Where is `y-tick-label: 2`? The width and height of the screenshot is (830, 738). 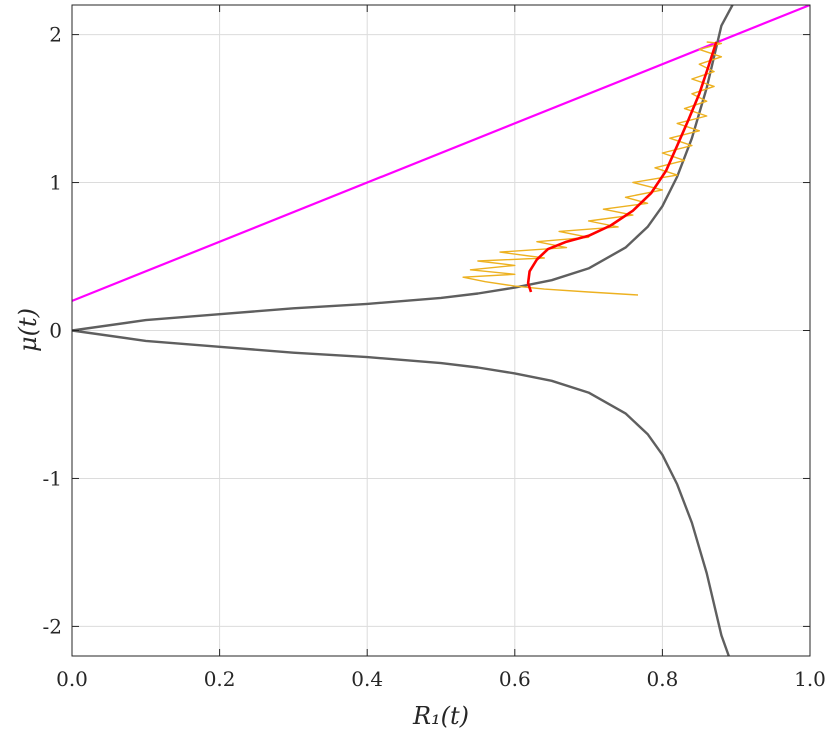 y-tick-label: 2 is located at coordinates (55, 35).